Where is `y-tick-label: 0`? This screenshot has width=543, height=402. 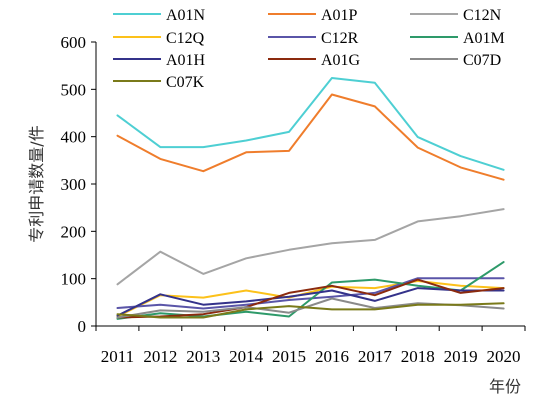 y-tick-label: 0 is located at coordinates (82, 326).